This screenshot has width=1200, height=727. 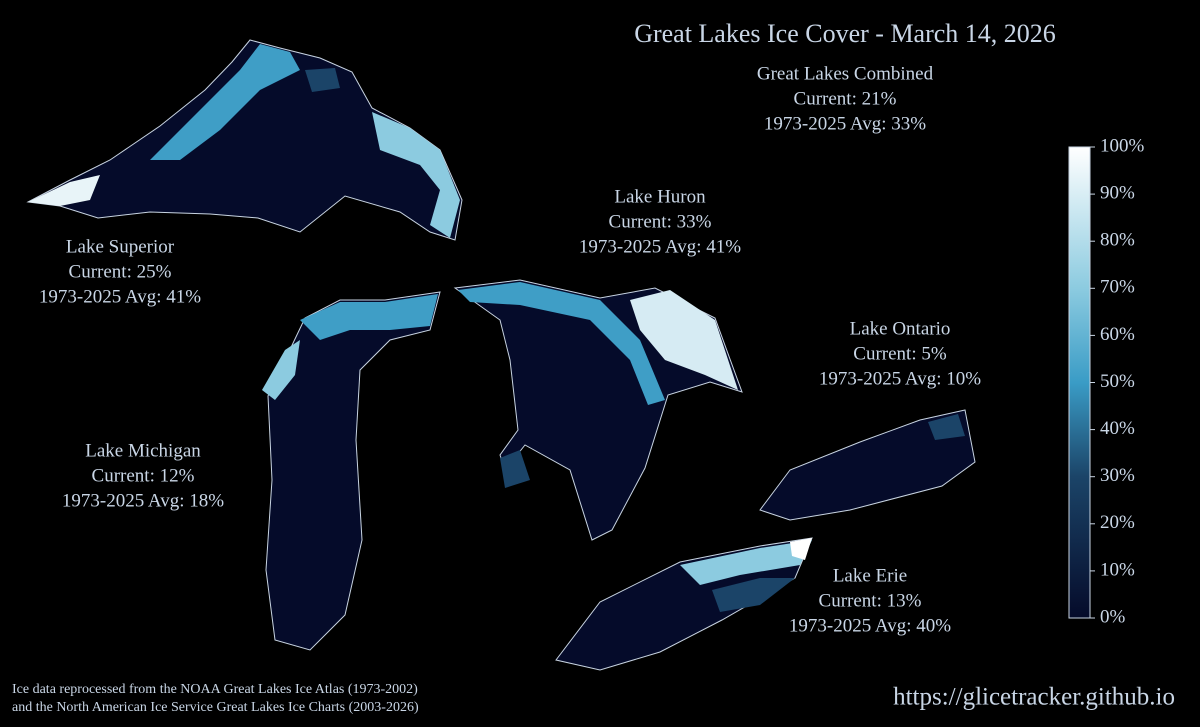 What do you see at coordinates (1117, 381) in the screenshot?
I see `colorbar-tick-label: 50%` at bounding box center [1117, 381].